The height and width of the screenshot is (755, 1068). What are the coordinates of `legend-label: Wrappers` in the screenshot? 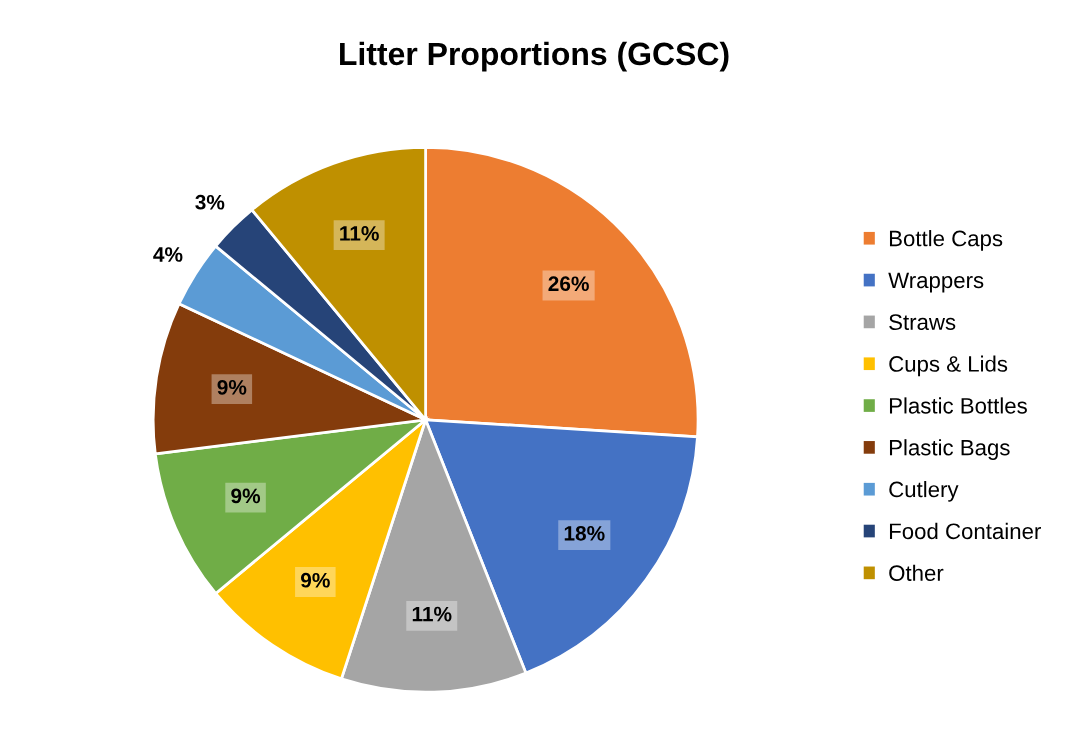 It's located at (936, 282).